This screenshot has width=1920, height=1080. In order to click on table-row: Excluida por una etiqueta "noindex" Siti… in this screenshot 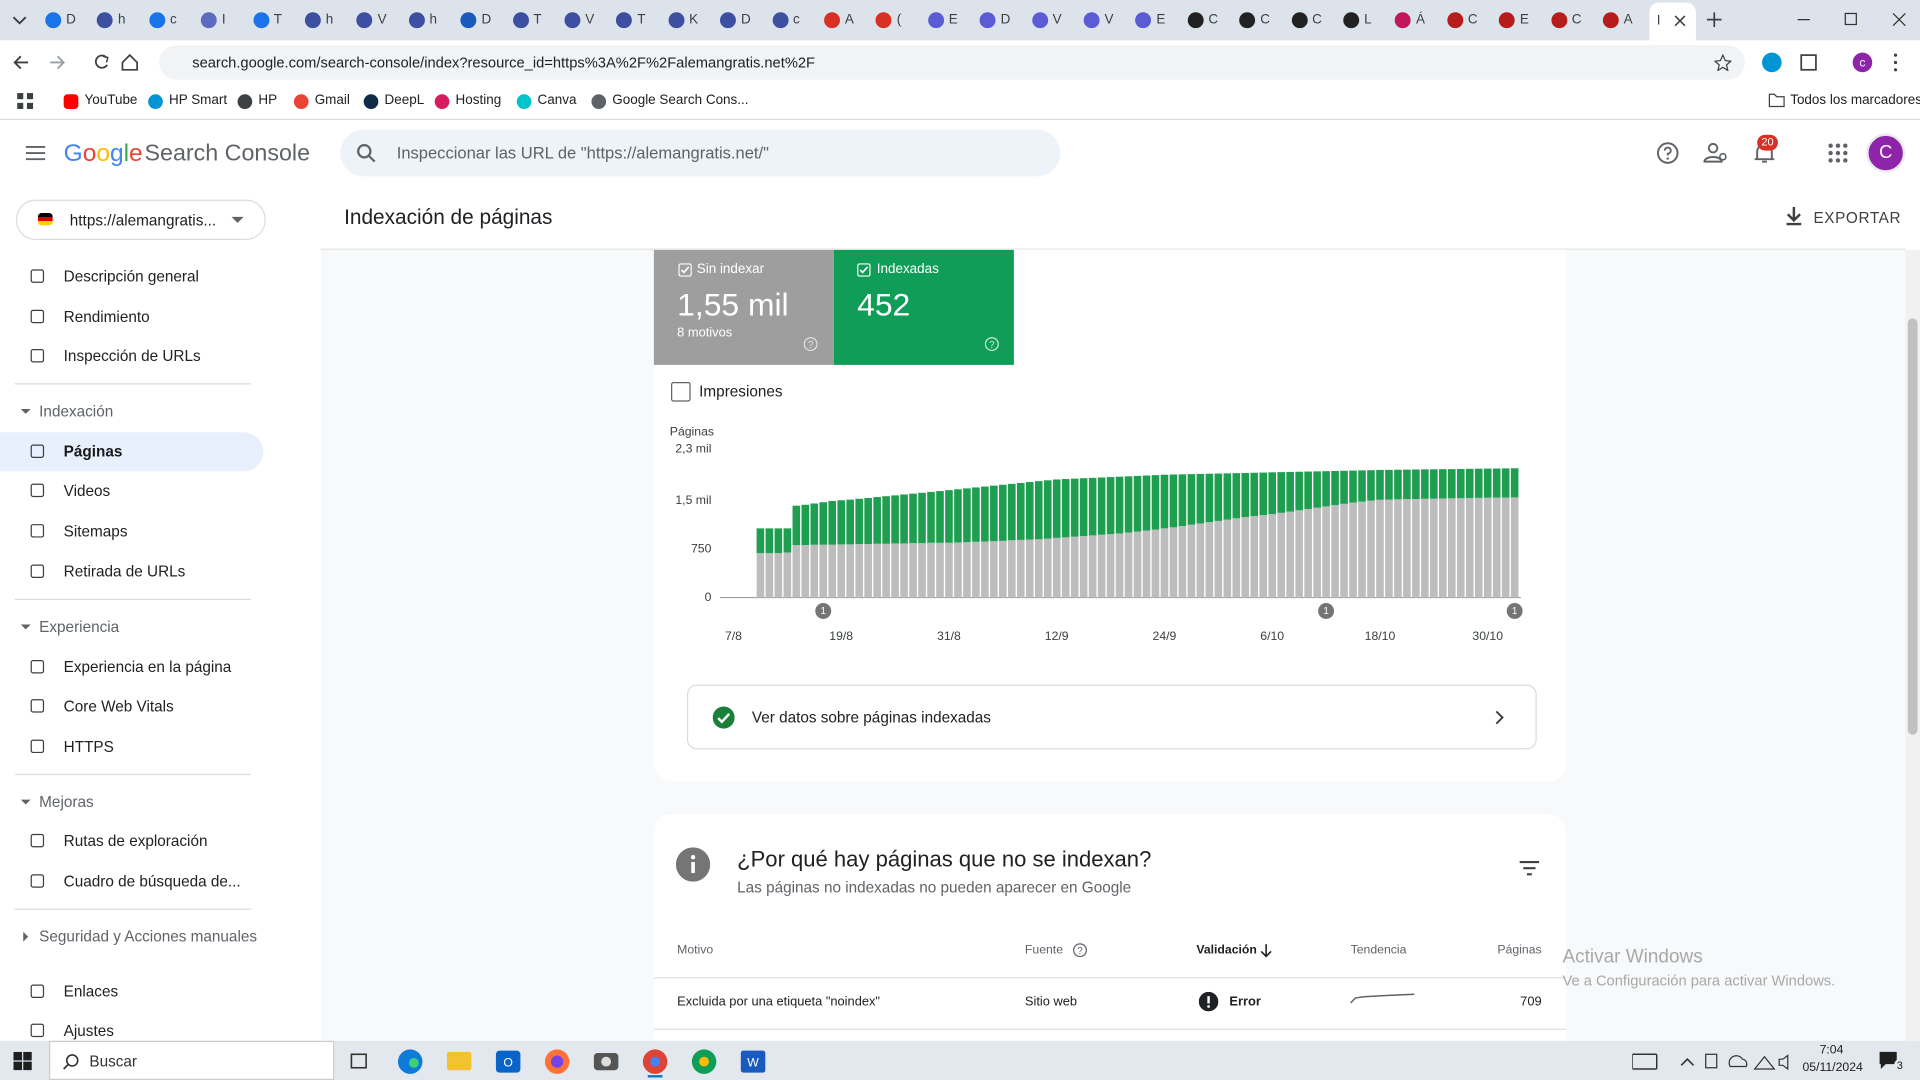, I will do `click(1110, 1004)`.